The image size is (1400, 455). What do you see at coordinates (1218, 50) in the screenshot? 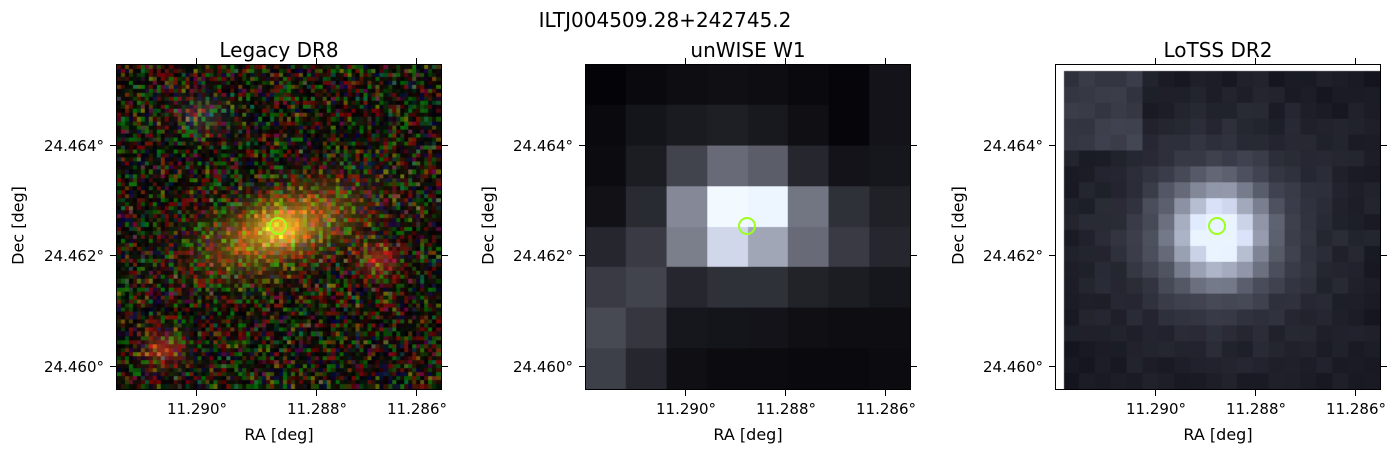
I see `panel-title-lotss: LoTSS DR2` at bounding box center [1218, 50].